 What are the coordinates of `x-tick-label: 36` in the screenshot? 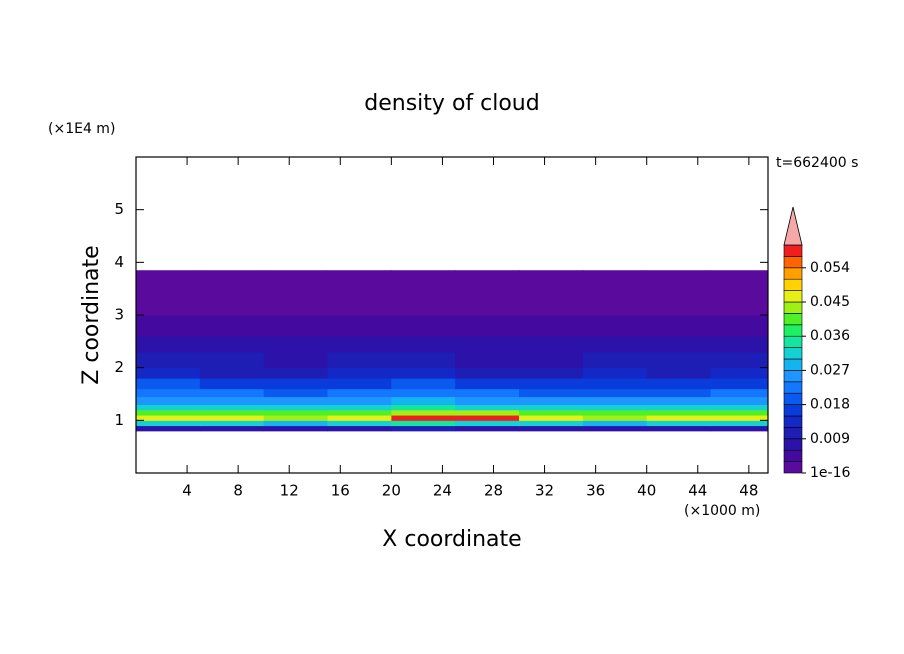 It's located at (595, 491).